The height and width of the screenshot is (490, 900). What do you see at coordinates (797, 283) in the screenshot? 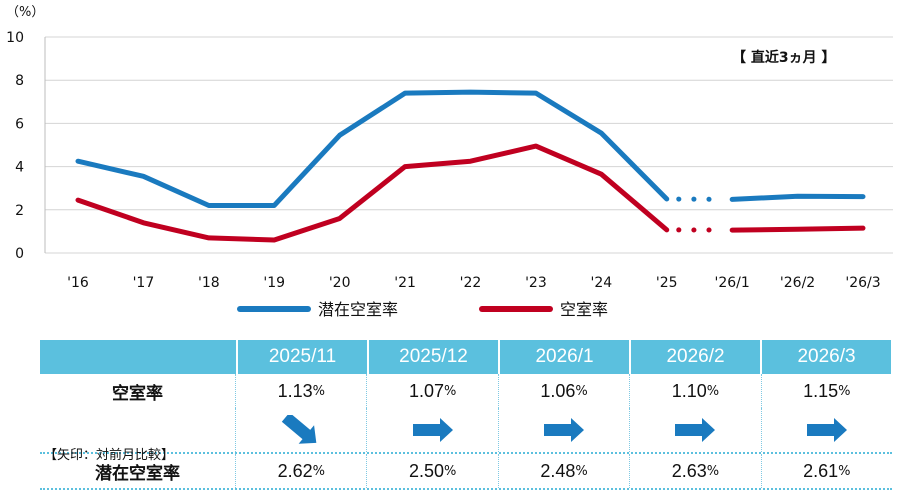
I see `x-tick-label: '26/2` at bounding box center [797, 283].